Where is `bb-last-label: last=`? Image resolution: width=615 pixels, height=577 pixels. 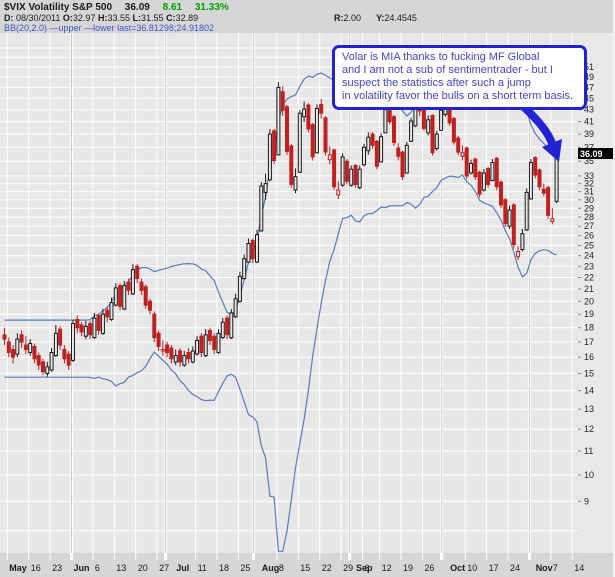
bb-last-label: last= is located at coordinates (127, 28).